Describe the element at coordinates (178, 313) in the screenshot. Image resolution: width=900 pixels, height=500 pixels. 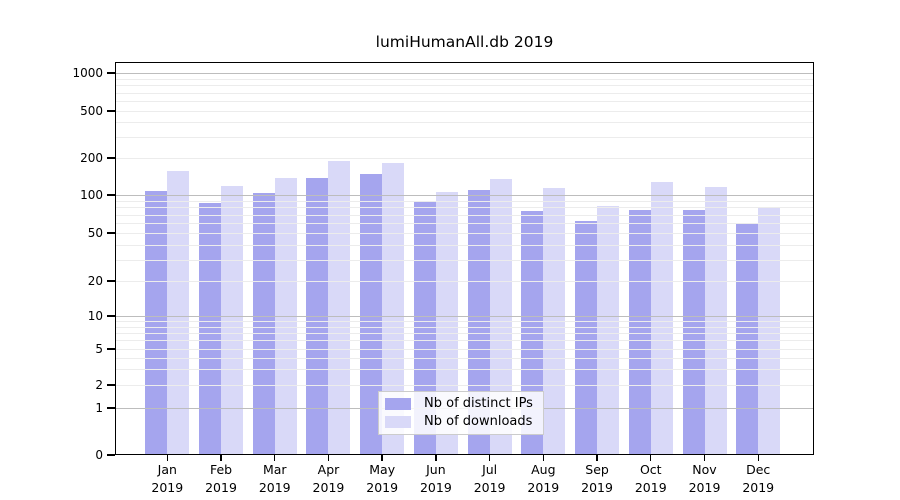
I see `bar-downloads-jan` at that location.